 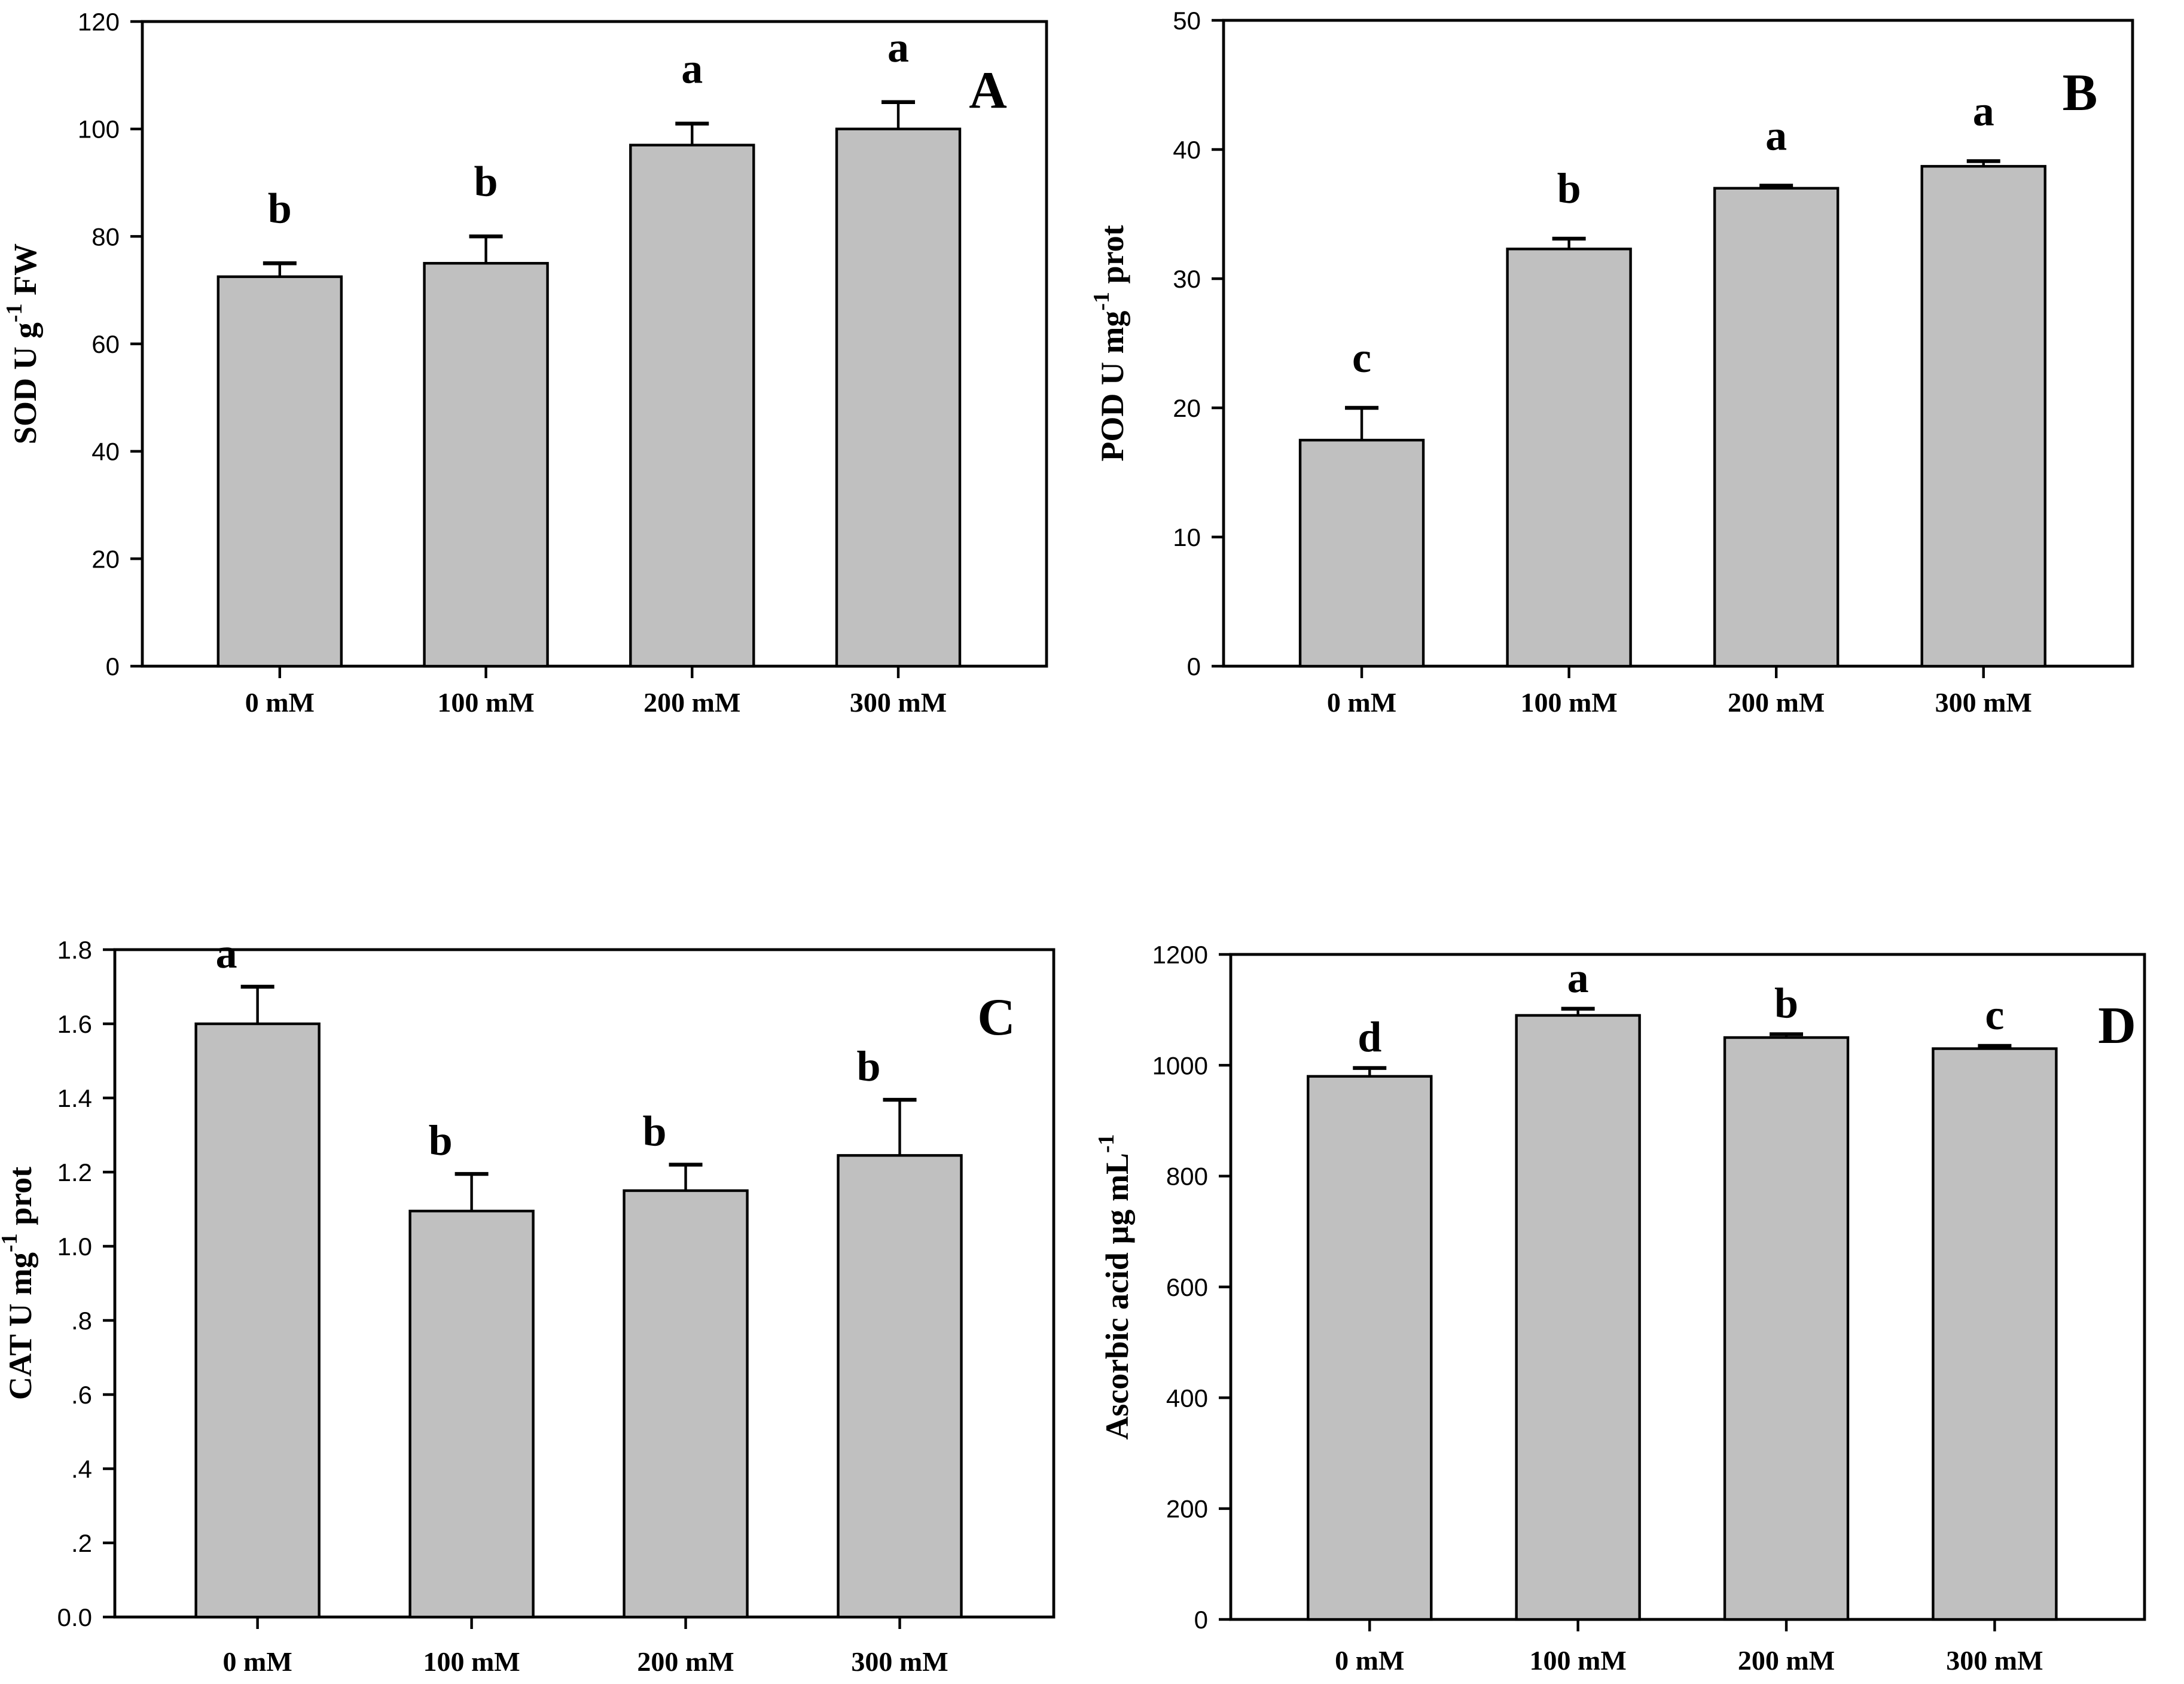 What do you see at coordinates (1180, 955) in the screenshot?
I see `y-tick-label: 1200` at bounding box center [1180, 955].